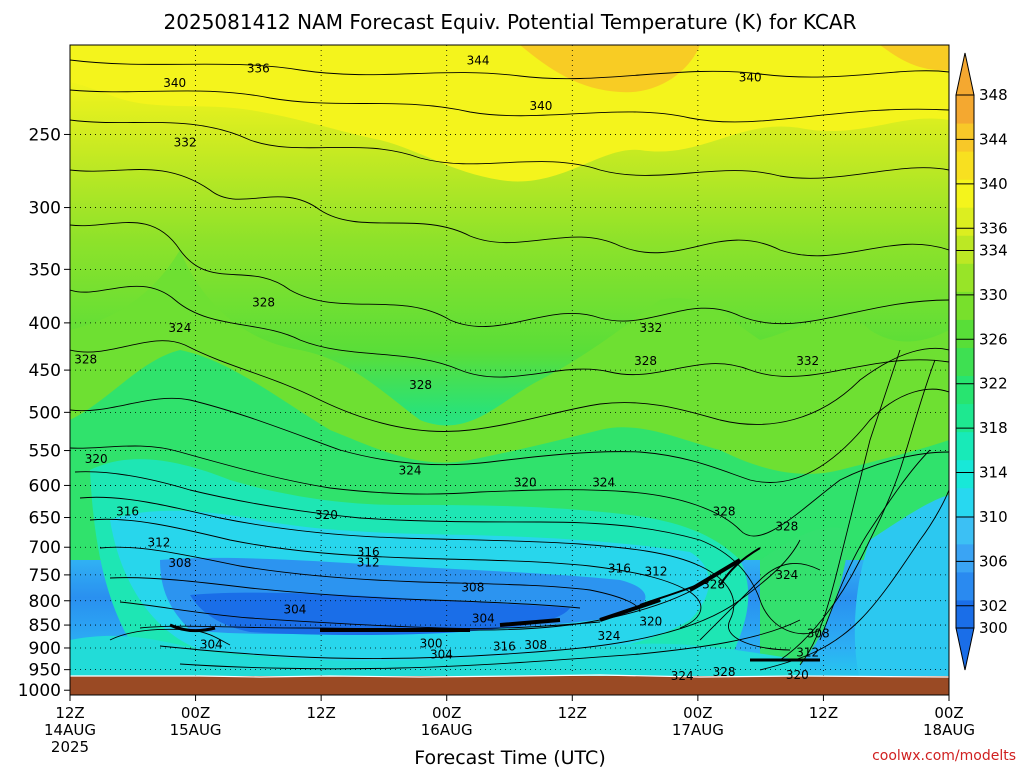 This screenshot has width=1024, height=768. I want to click on y-tick-label: 550, so click(45, 452).